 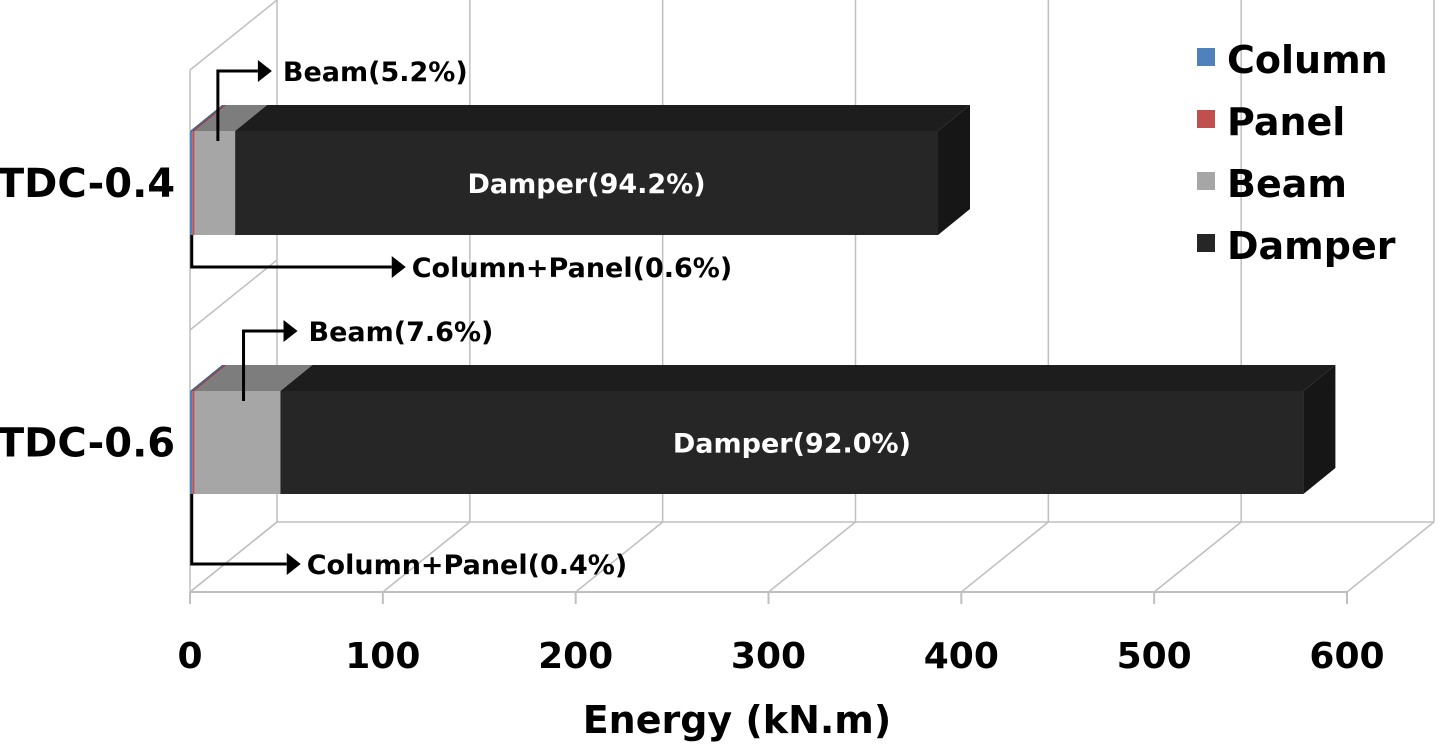 I want to click on bar-top-panel, so click(x=209, y=378).